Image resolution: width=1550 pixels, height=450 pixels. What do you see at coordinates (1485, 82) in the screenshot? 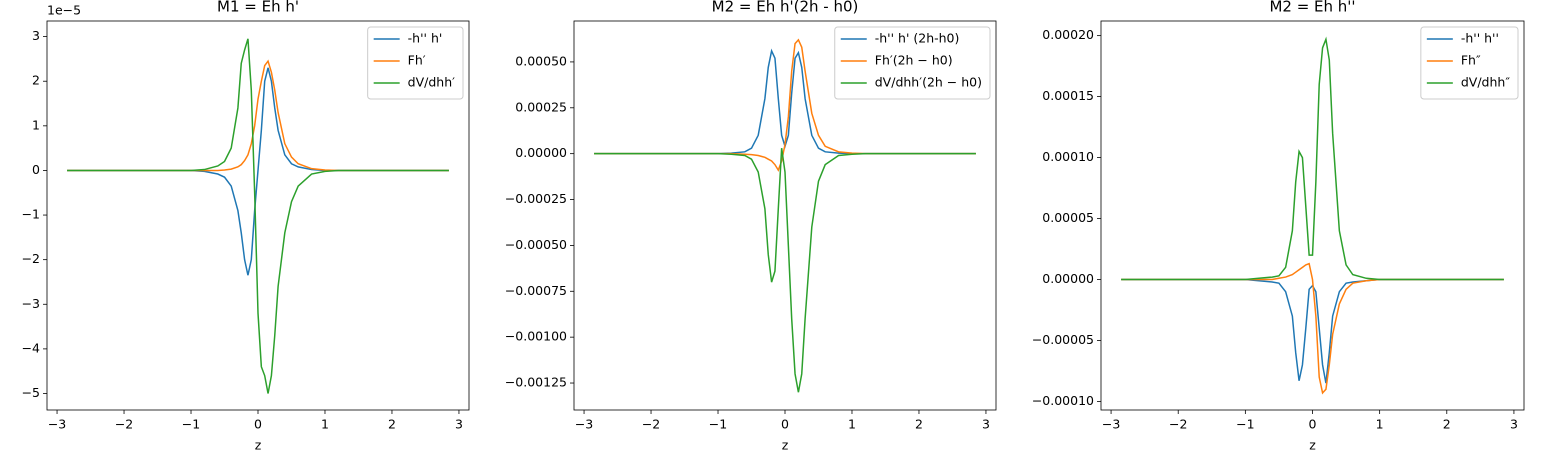
I see `legend-label: dV/dhh″` at bounding box center [1485, 82].